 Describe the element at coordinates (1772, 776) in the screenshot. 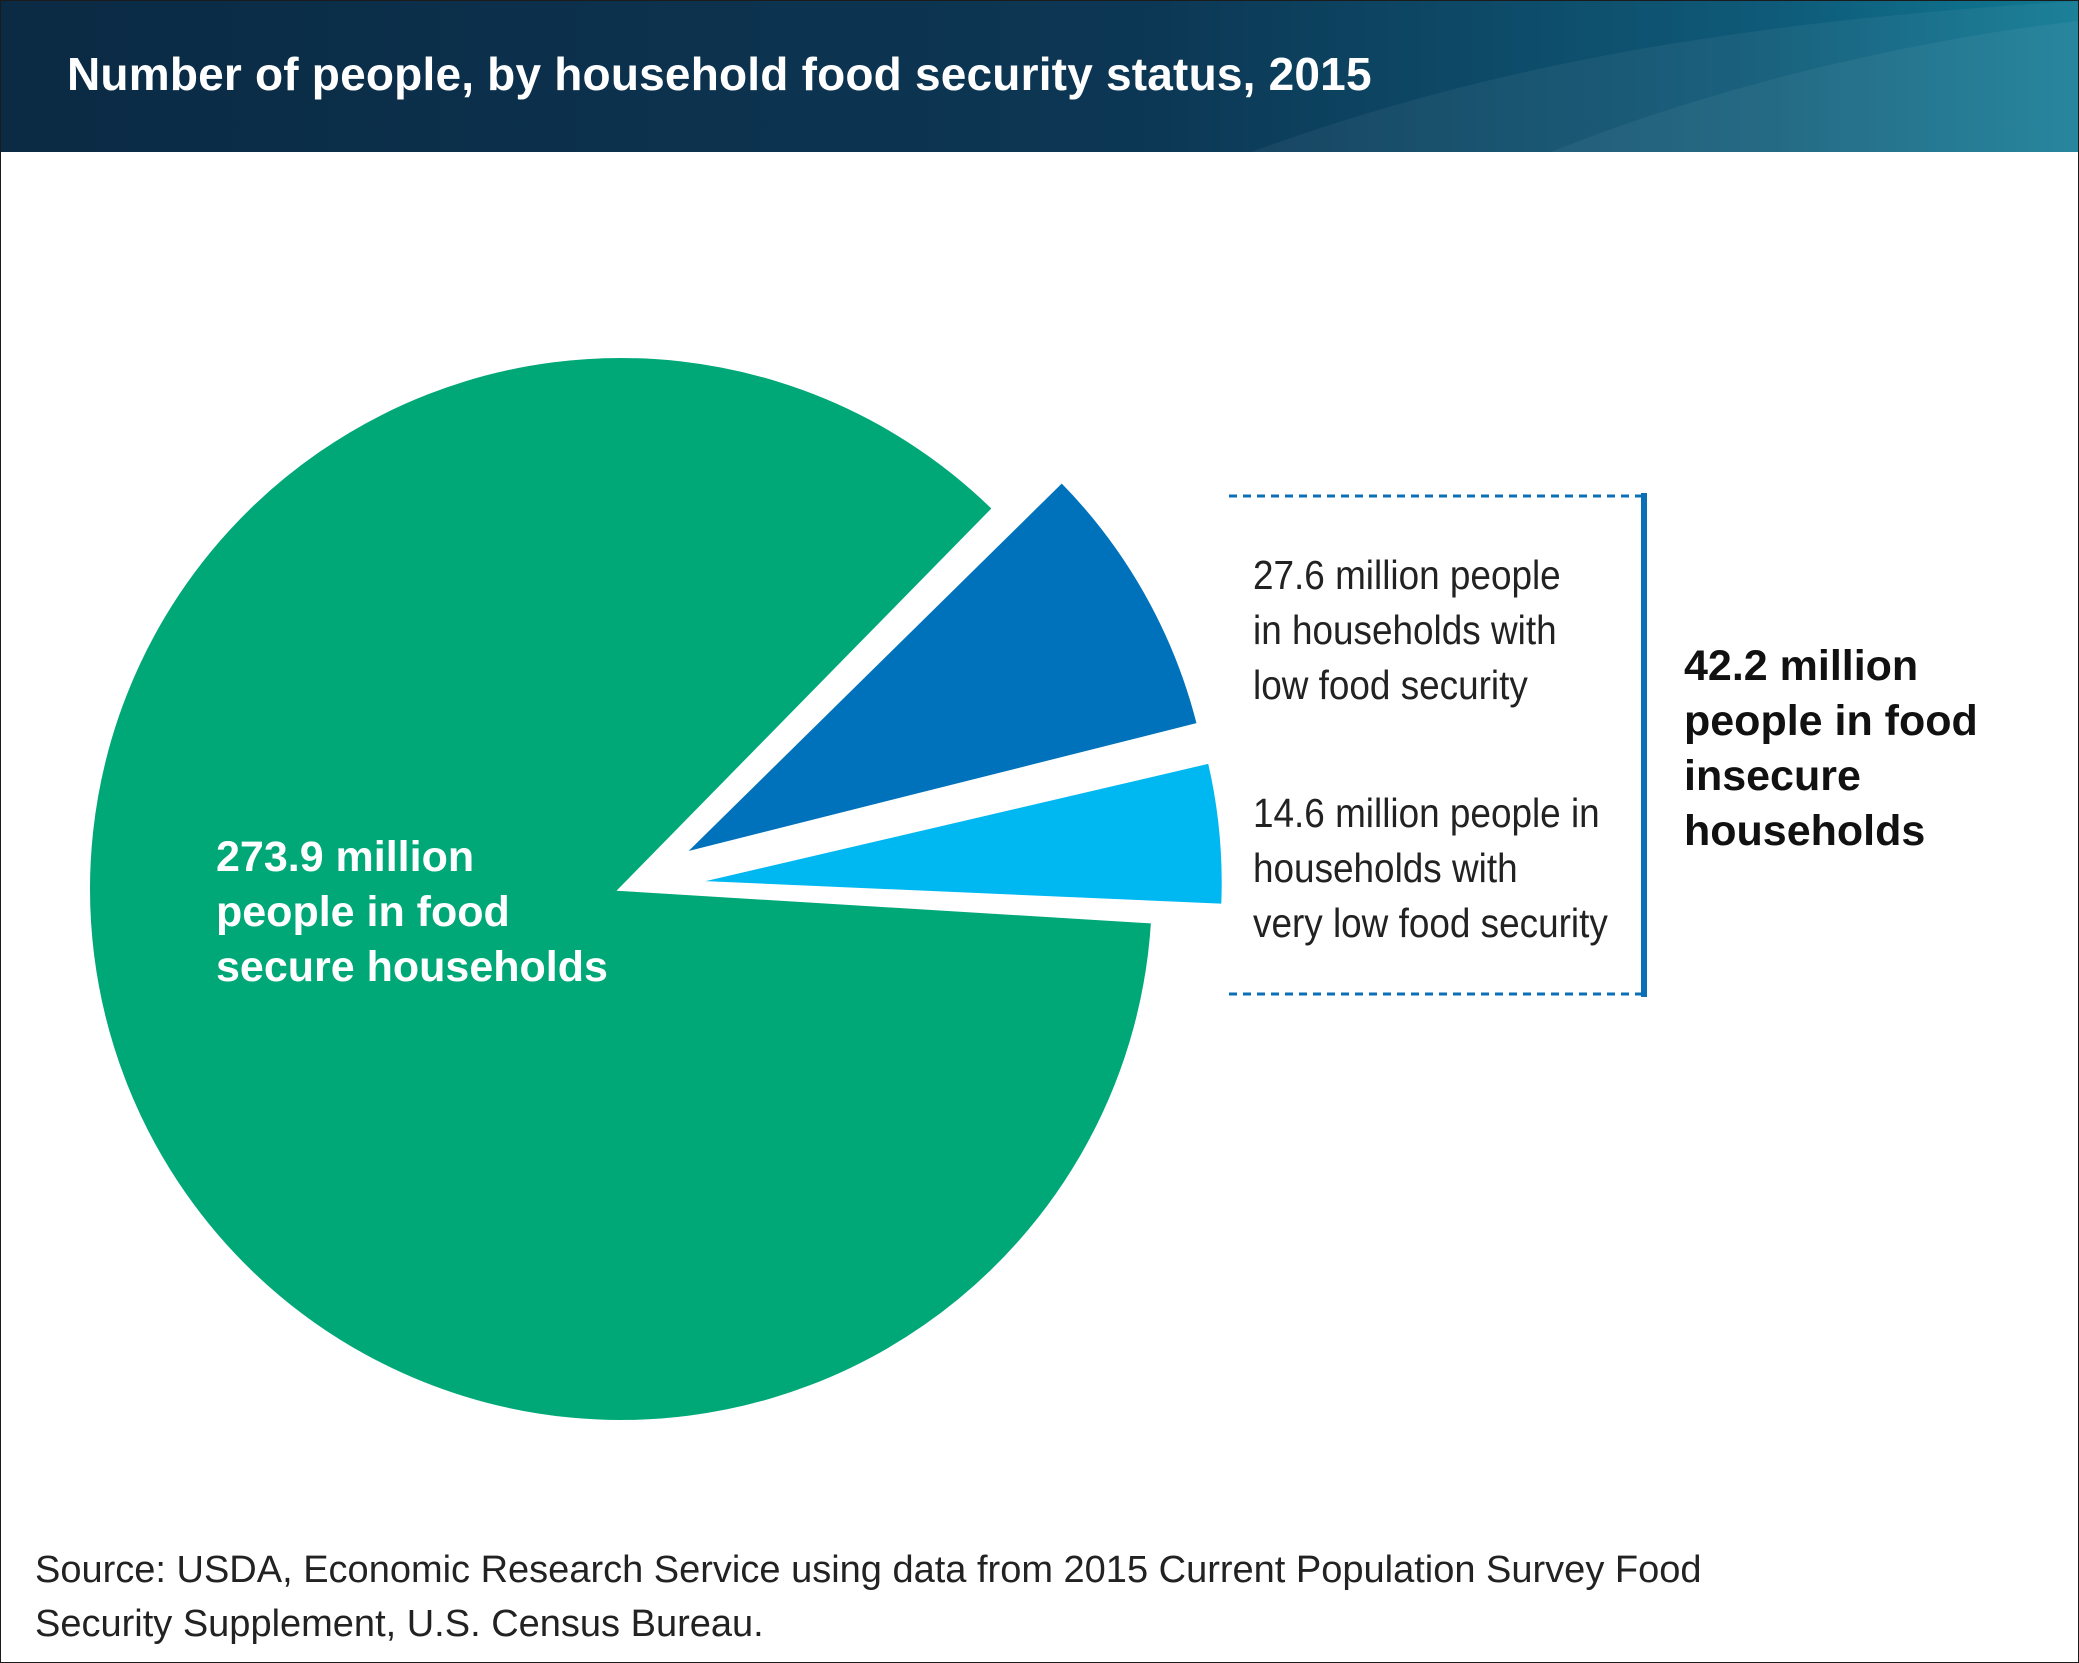

I see `total-label-line: insecure` at that location.